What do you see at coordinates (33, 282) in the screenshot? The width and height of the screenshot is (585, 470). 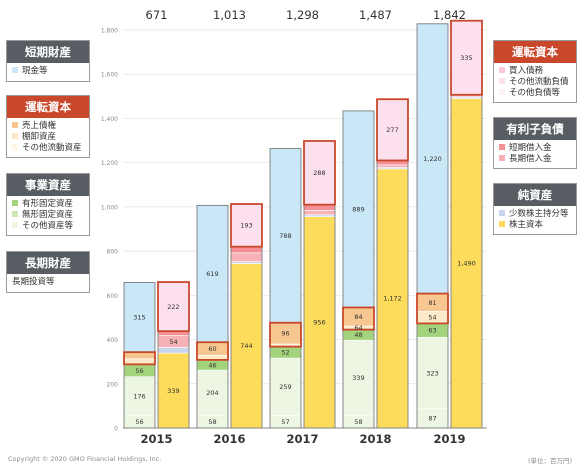 I see `legend-item-label: 長期投資等` at bounding box center [33, 282].